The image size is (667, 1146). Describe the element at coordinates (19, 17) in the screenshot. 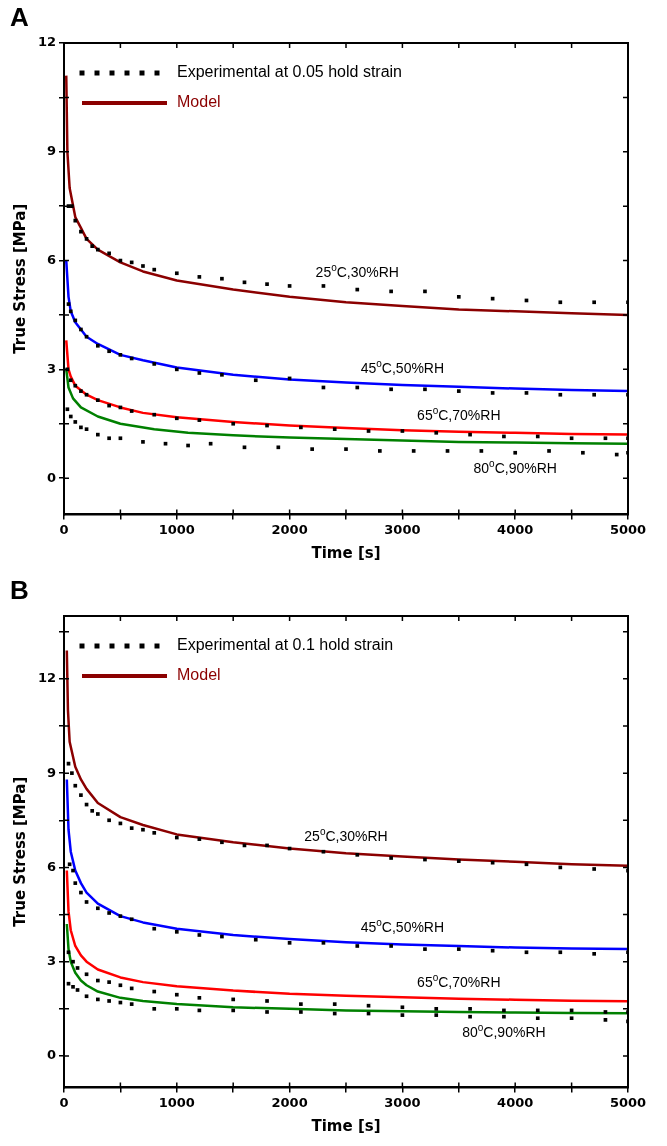

I see `chart-title: A` at that location.